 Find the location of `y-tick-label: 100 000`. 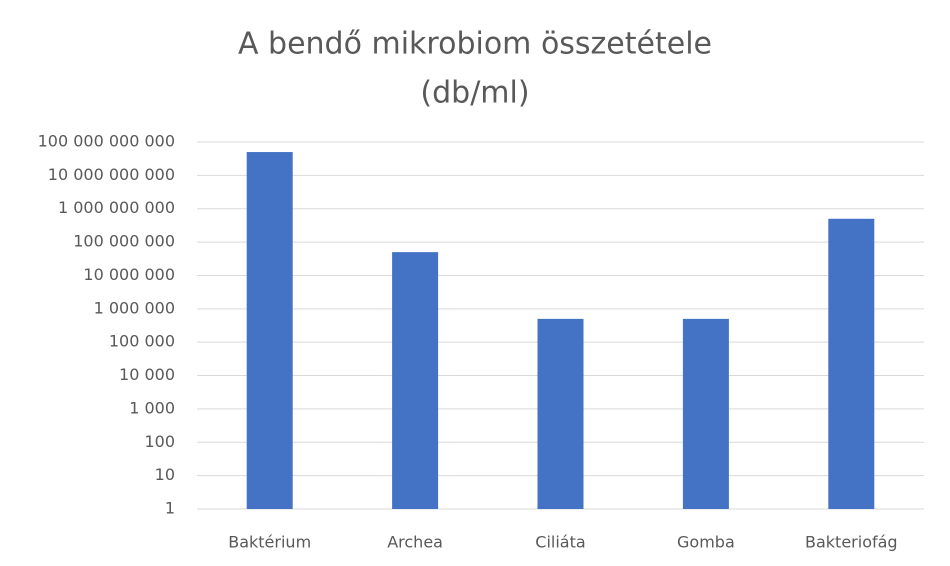

y-tick-label: 100 000 is located at coordinates (142, 341).